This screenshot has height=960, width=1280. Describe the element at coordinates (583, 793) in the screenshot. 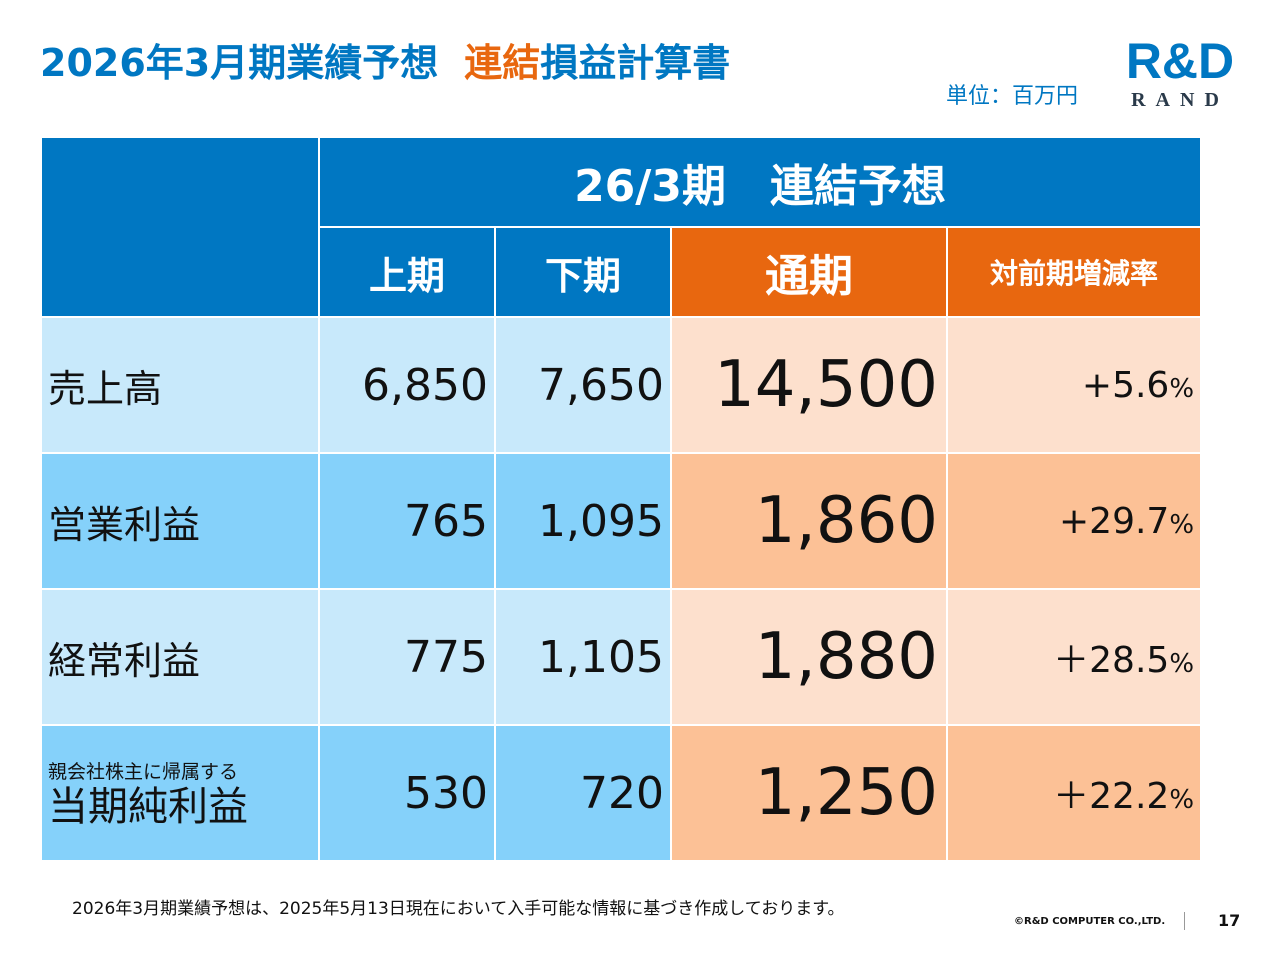

I see `cell-h2: 720` at that location.